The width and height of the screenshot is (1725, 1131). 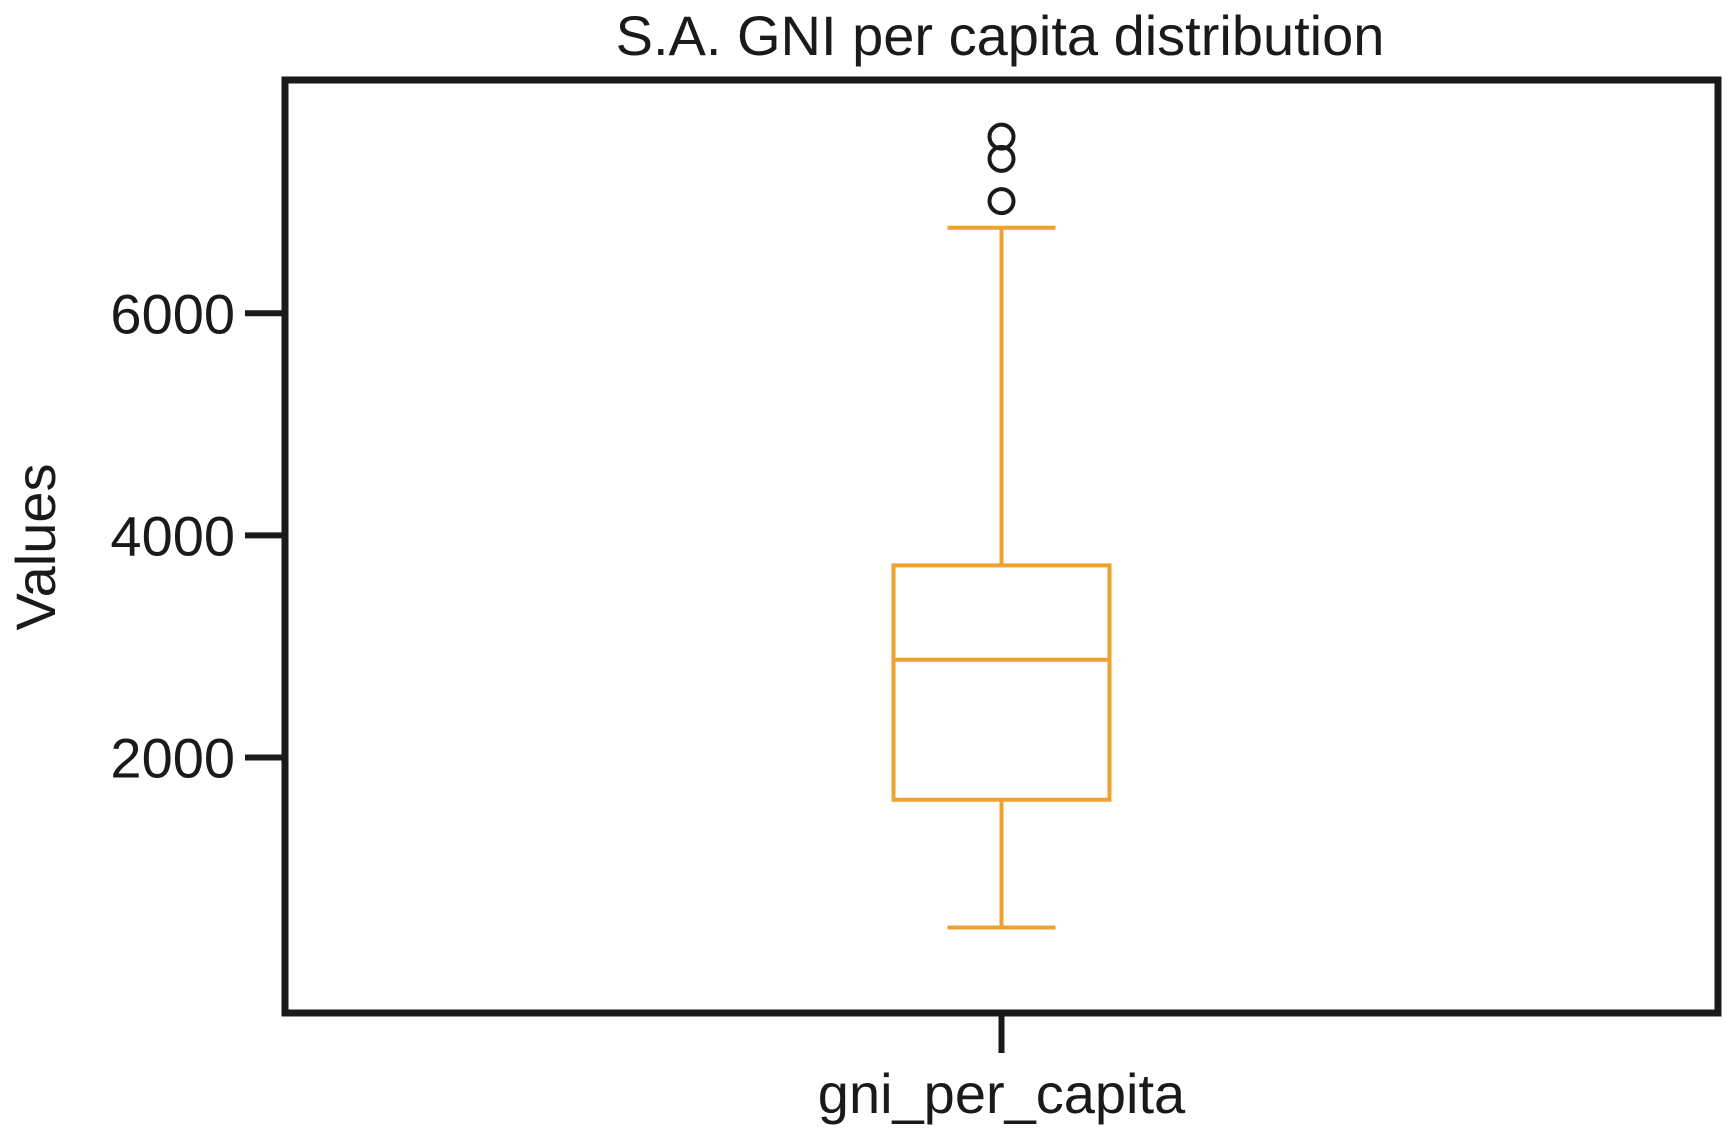 I want to click on y-tick-label: 4000, so click(x=172, y=535).